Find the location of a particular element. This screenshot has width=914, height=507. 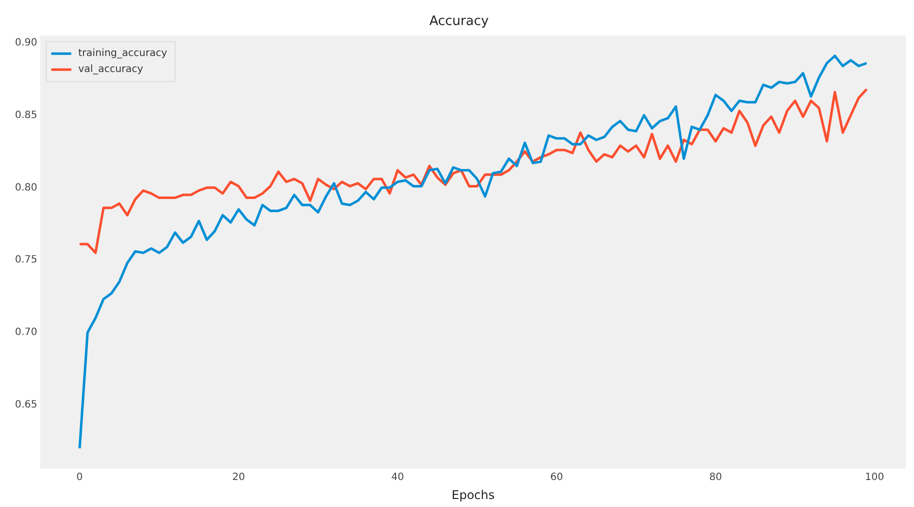

x-tick-label: 100 is located at coordinates (874, 478).